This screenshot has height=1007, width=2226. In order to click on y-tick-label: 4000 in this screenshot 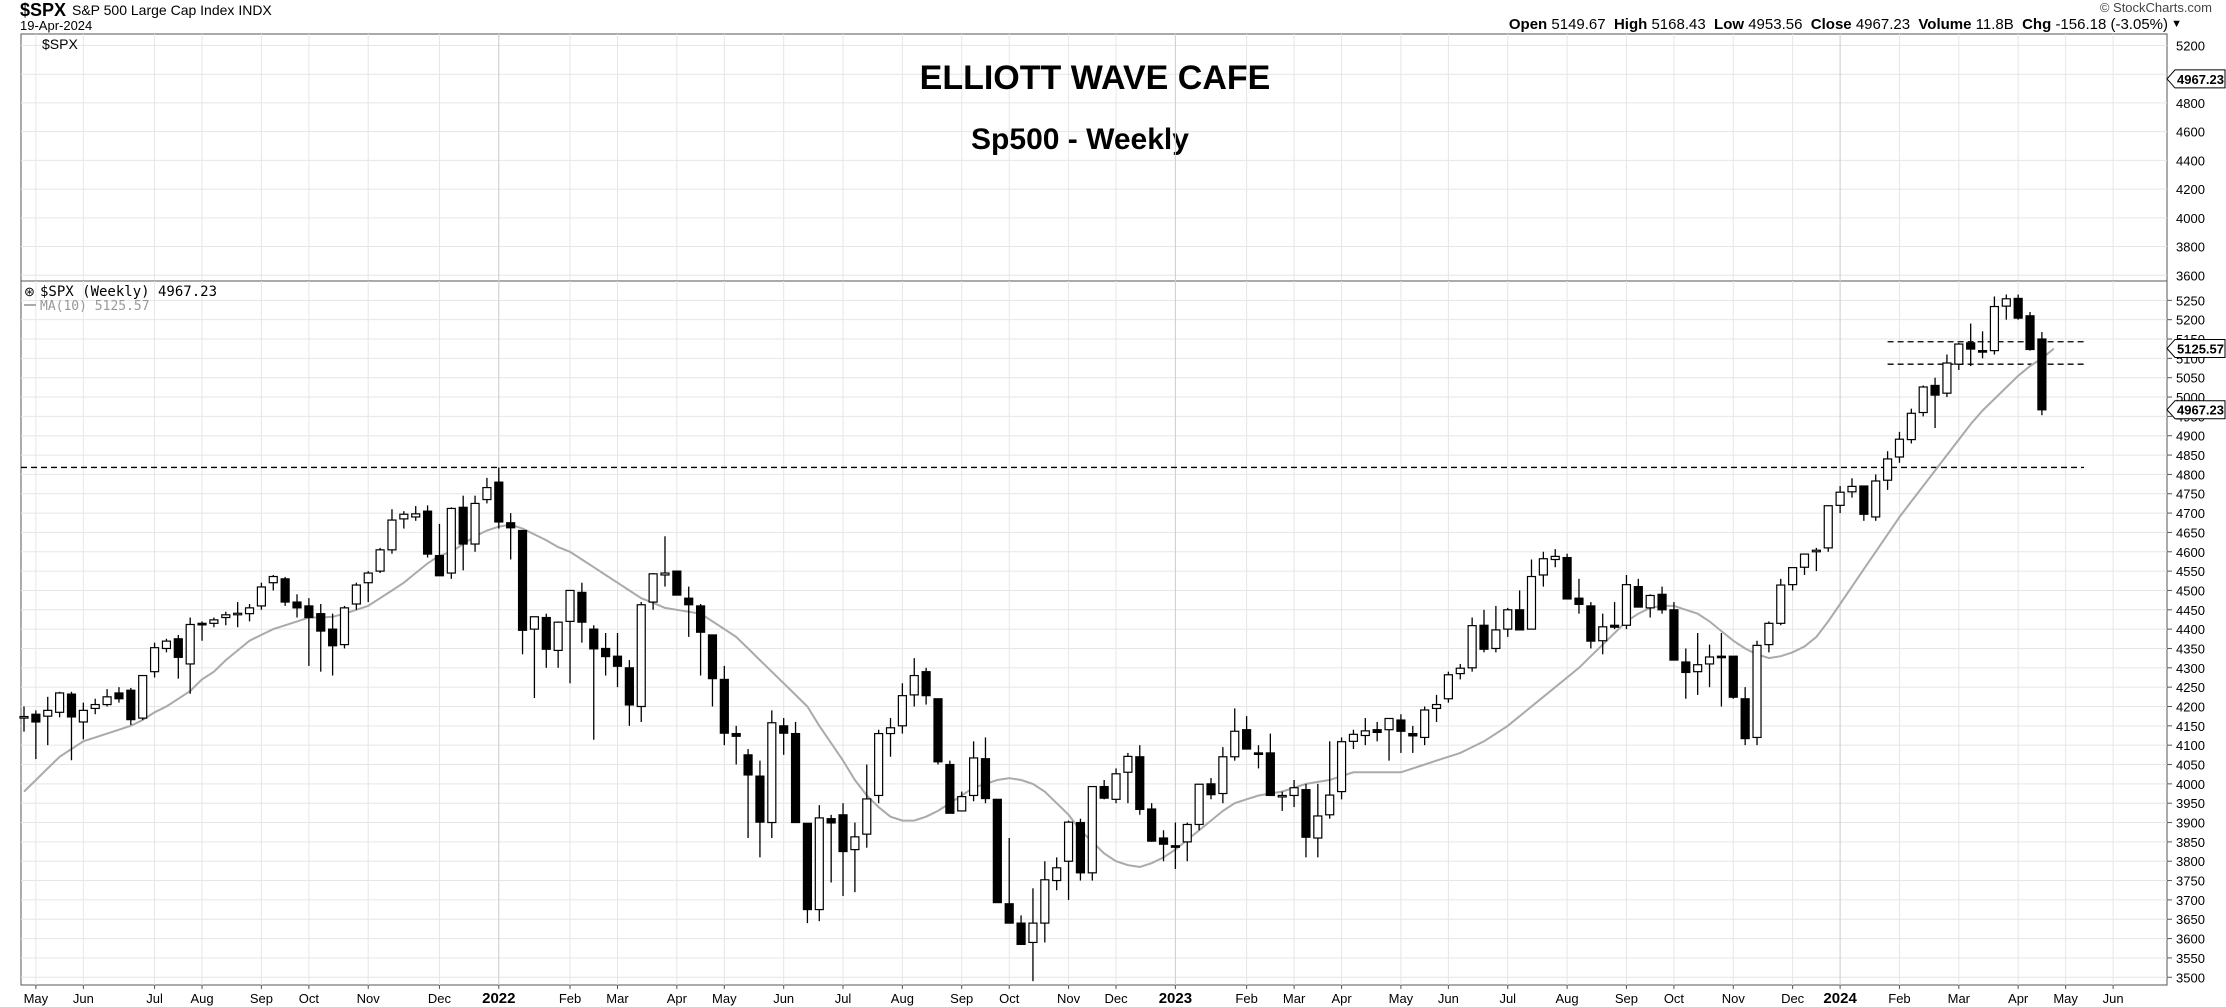, I will do `click(2190, 784)`.